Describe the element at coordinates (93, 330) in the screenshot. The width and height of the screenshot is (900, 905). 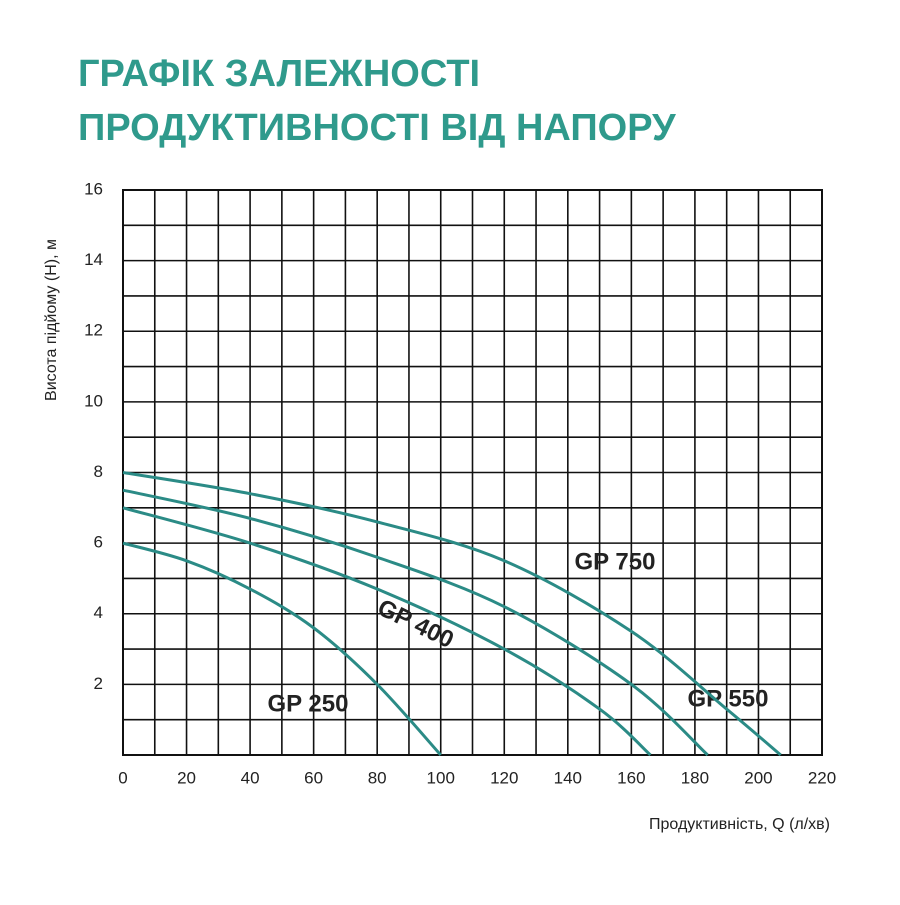
I see `y-tick-label: 12` at that location.